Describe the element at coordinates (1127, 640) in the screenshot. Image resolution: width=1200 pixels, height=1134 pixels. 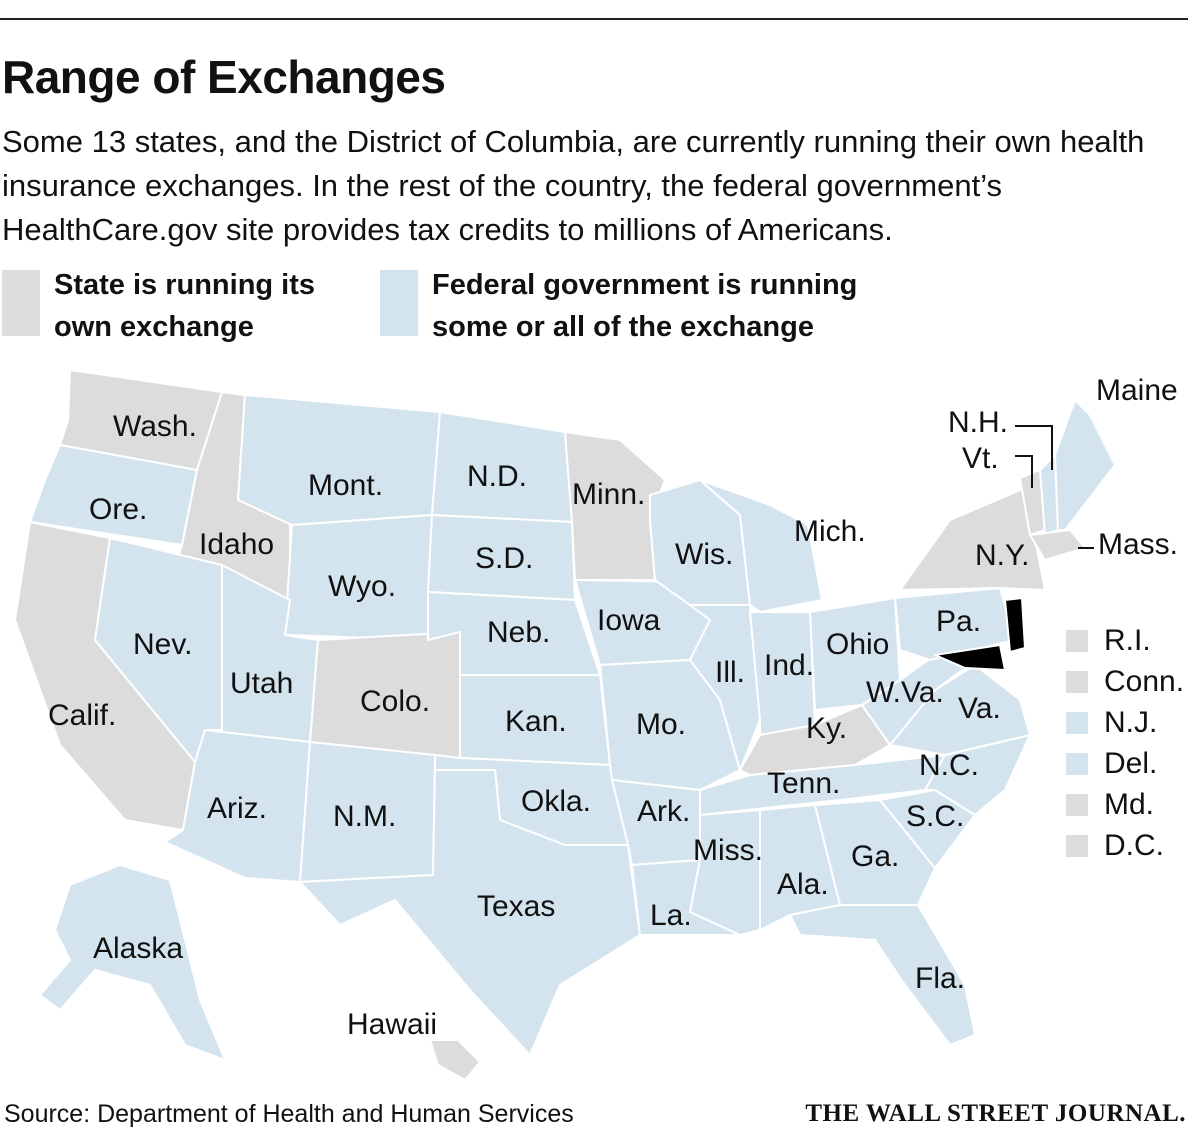
I see `small-state-label-ri: R.I.` at that location.